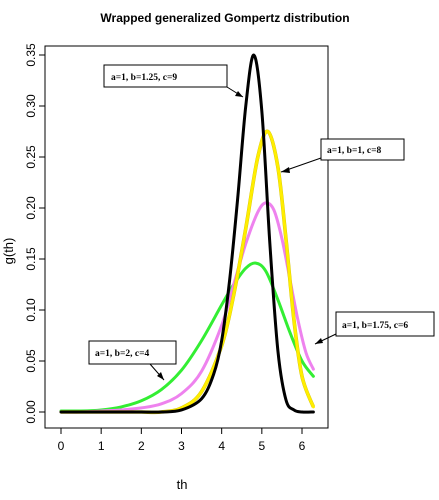 Image resolution: width=439 pixels, height=500 pixels. I want to click on y-tick-label: 0.05, so click(31, 361).